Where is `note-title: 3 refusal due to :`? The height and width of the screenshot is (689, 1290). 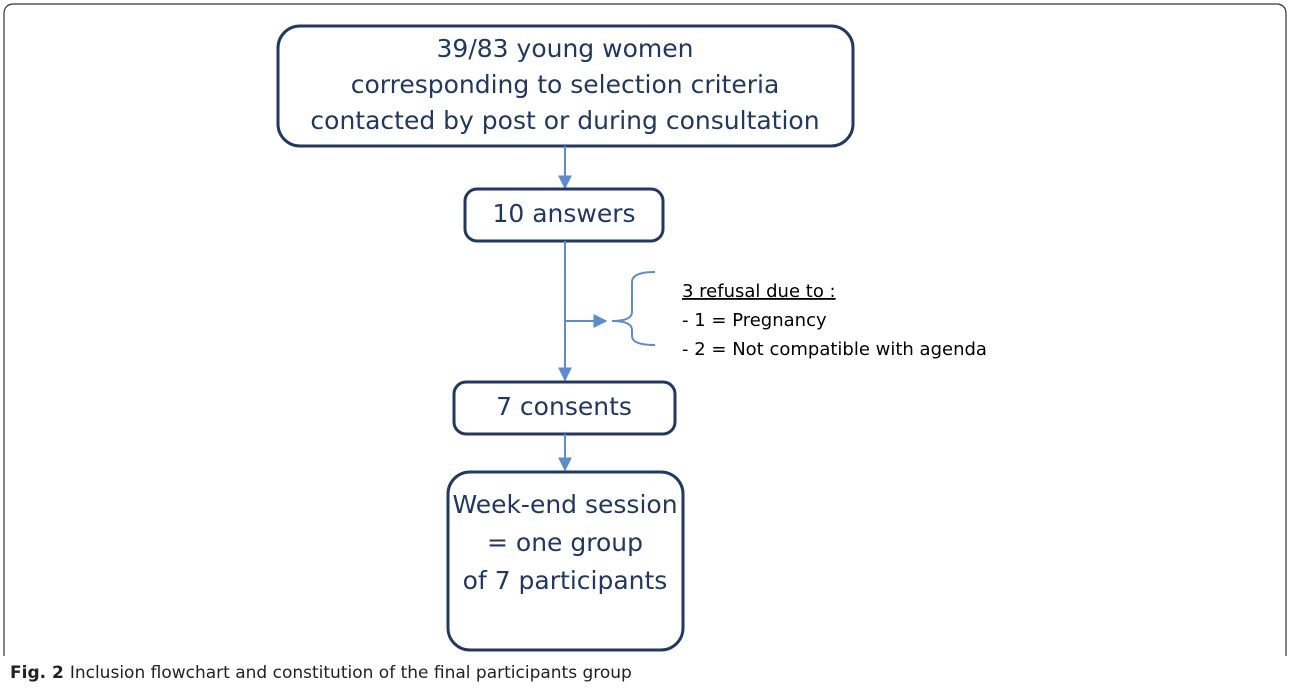 note-title: 3 refusal due to : is located at coordinates (759, 291).